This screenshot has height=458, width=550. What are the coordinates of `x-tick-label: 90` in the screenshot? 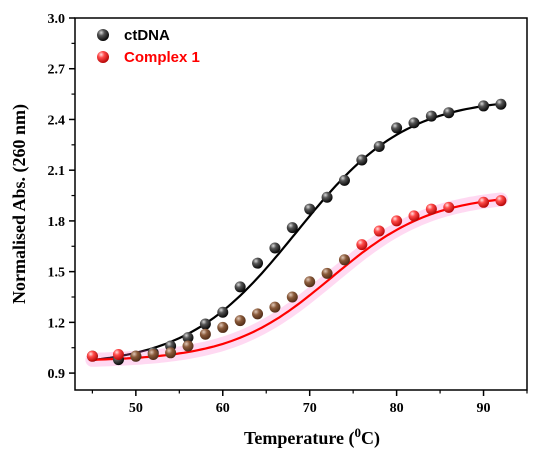 It's located at (484, 408).